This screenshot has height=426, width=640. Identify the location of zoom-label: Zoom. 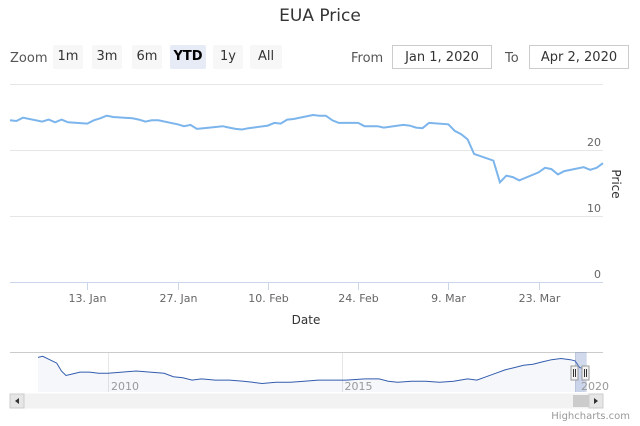
(29, 58).